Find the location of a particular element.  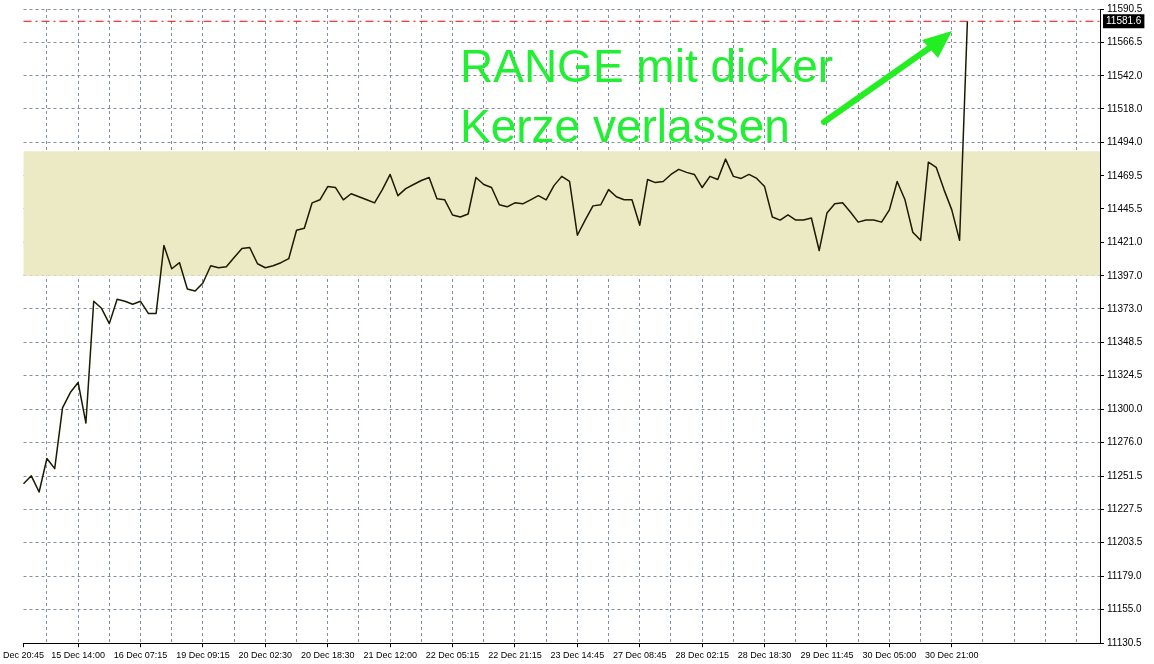

y-tick-label: 11494.0 is located at coordinates (1125, 141).